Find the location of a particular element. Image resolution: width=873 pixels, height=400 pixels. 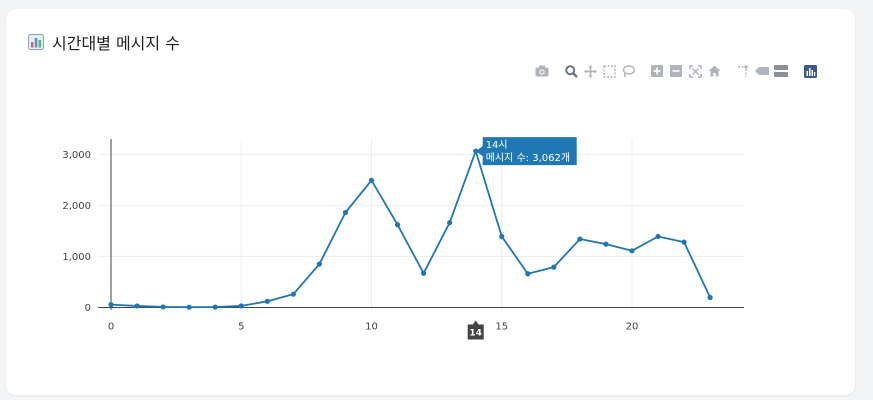

y-tick-label: 3,000 is located at coordinates (76, 155).